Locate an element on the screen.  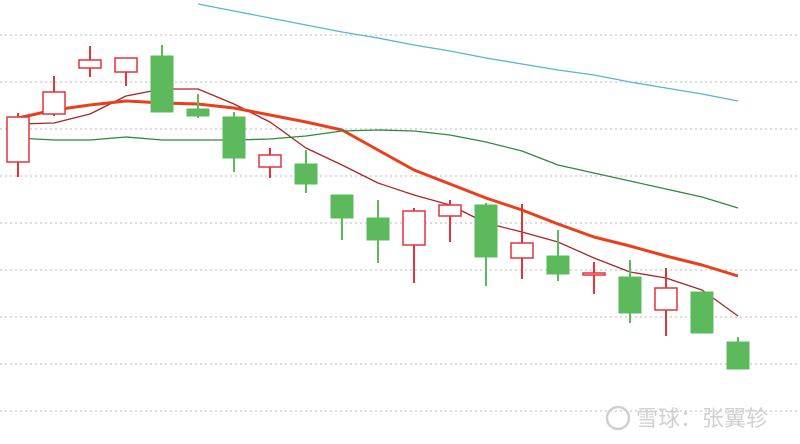
watermark: 雪球：张翼轸 is located at coordinates (686, 418).